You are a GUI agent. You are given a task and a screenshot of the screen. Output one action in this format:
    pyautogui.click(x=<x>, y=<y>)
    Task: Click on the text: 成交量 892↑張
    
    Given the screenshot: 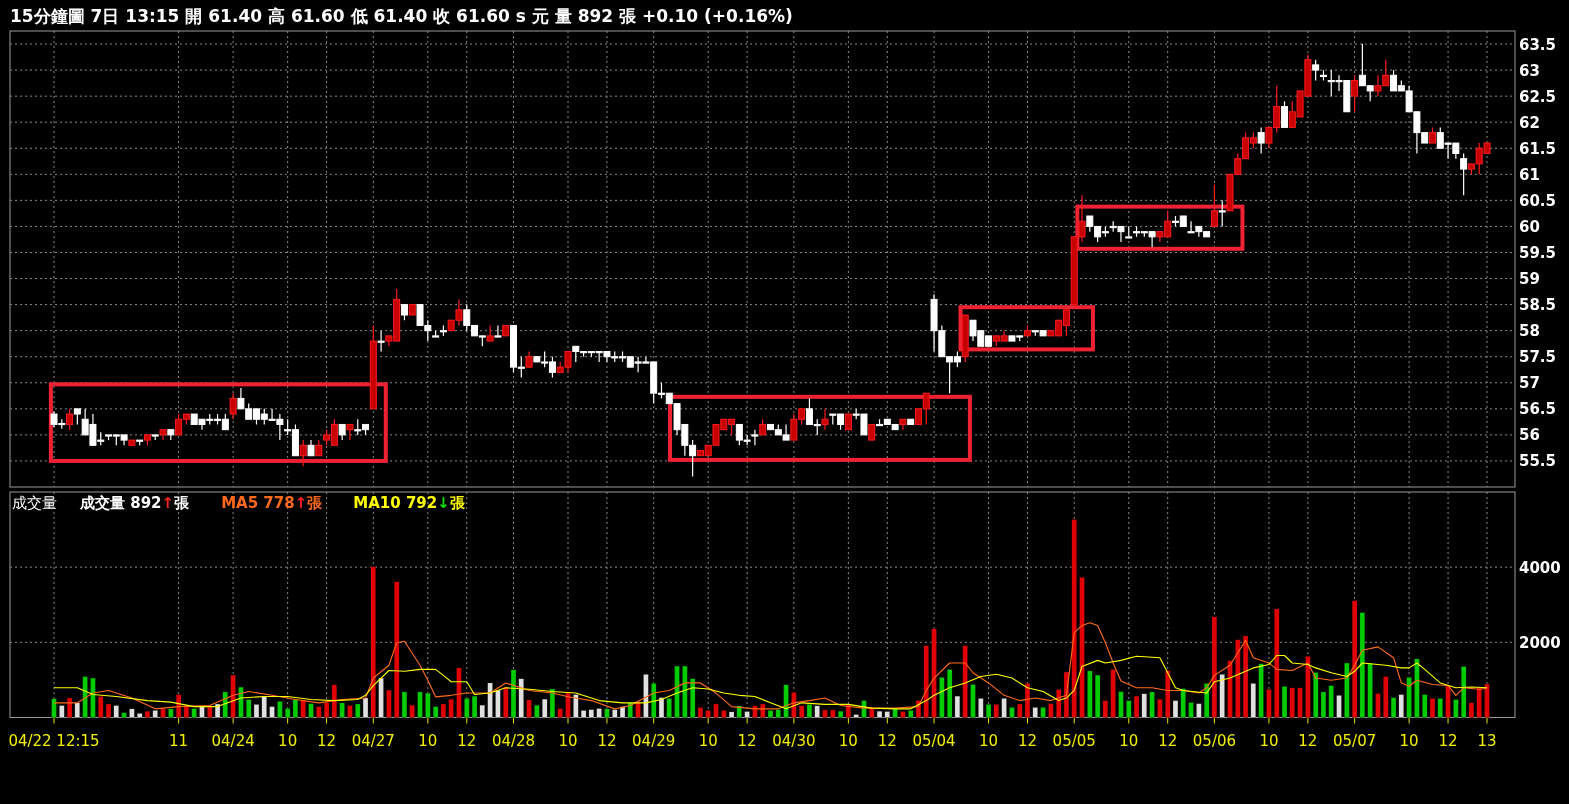 What is the action you would take?
    pyautogui.click(x=135, y=503)
    